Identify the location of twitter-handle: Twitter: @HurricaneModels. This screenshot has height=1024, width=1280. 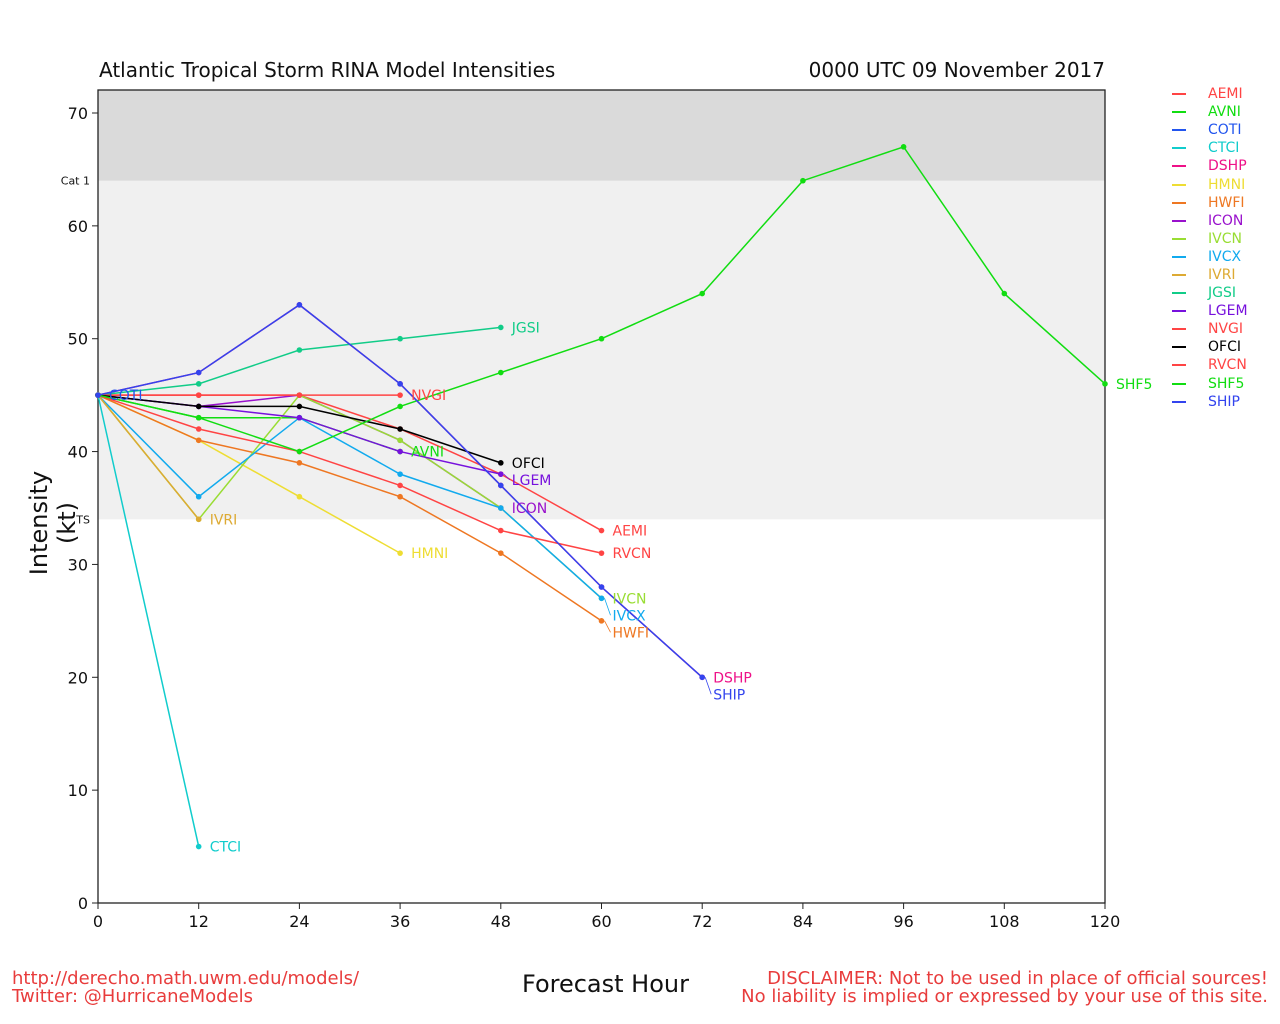
(133, 996).